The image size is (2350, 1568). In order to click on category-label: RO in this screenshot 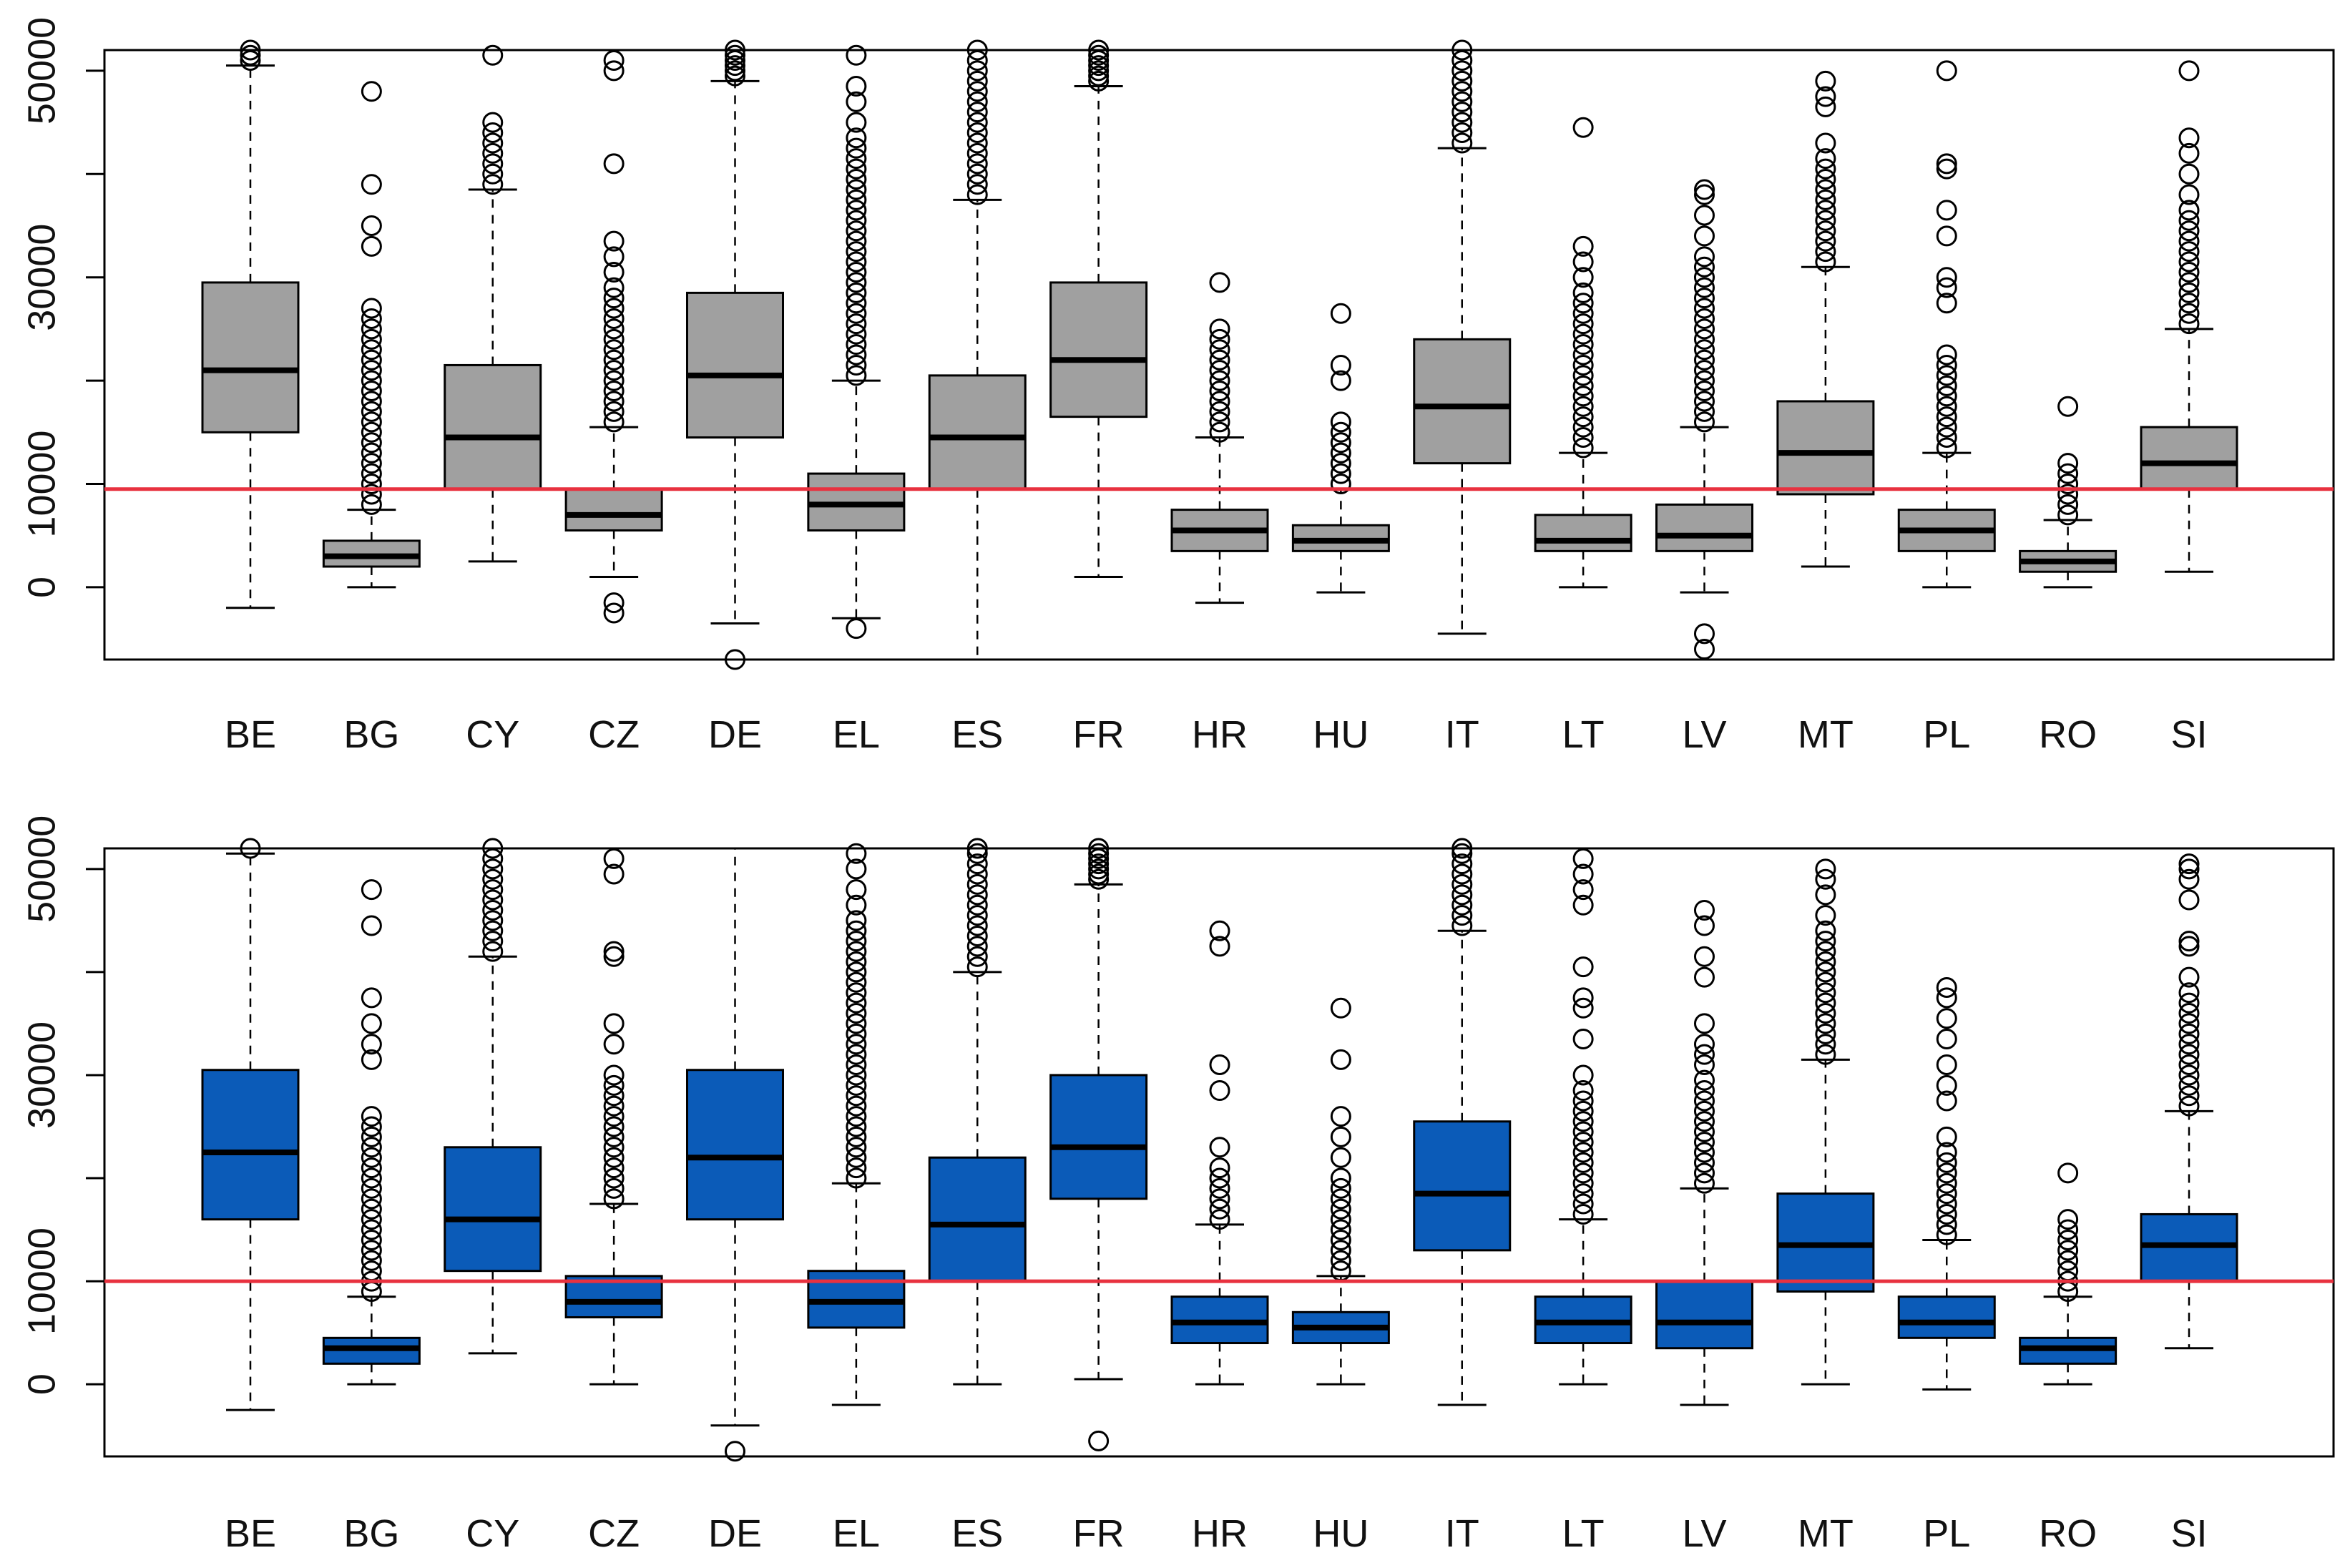, I will do `click(2068, 735)`.